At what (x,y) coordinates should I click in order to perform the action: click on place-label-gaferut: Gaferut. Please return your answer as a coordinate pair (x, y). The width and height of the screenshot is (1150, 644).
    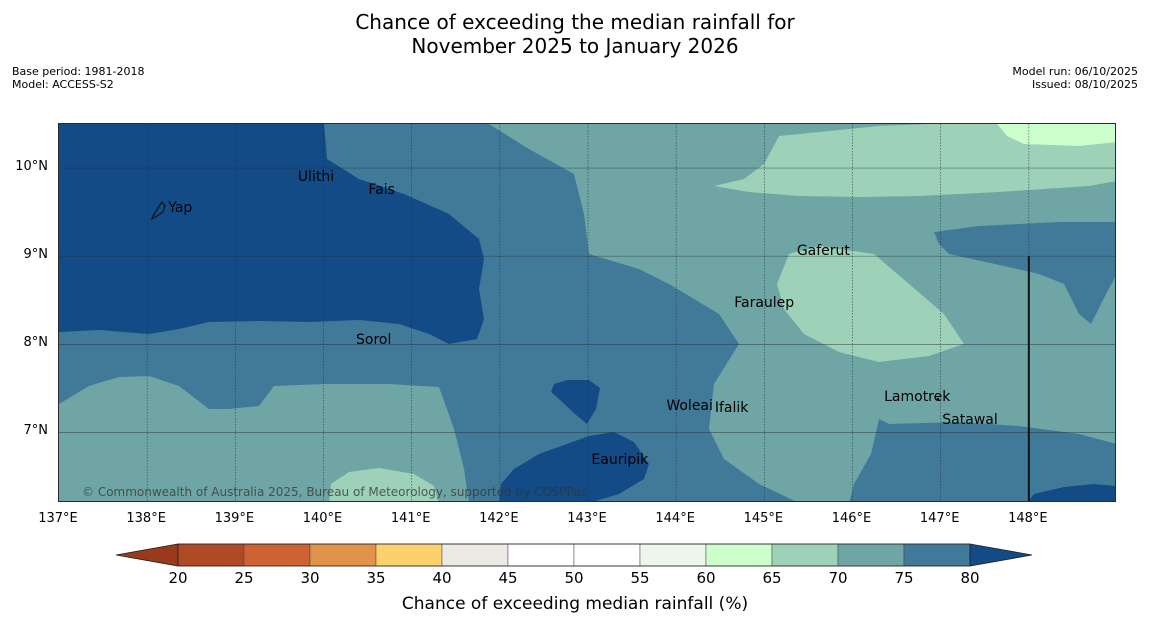
    Looking at the image, I should click on (823, 250).